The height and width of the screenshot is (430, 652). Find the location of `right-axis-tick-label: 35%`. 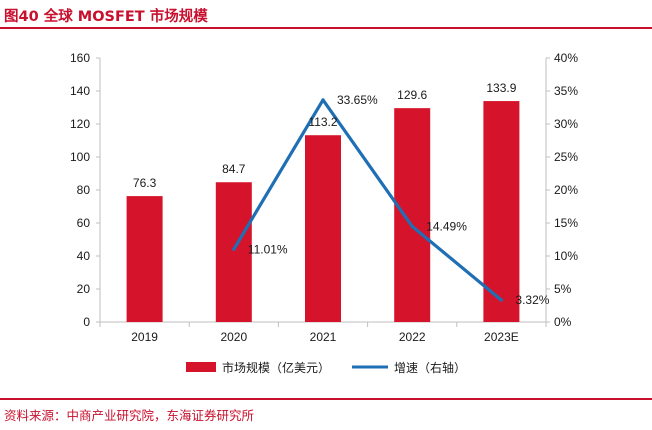

right-axis-tick-label: 35% is located at coordinates (566, 91).